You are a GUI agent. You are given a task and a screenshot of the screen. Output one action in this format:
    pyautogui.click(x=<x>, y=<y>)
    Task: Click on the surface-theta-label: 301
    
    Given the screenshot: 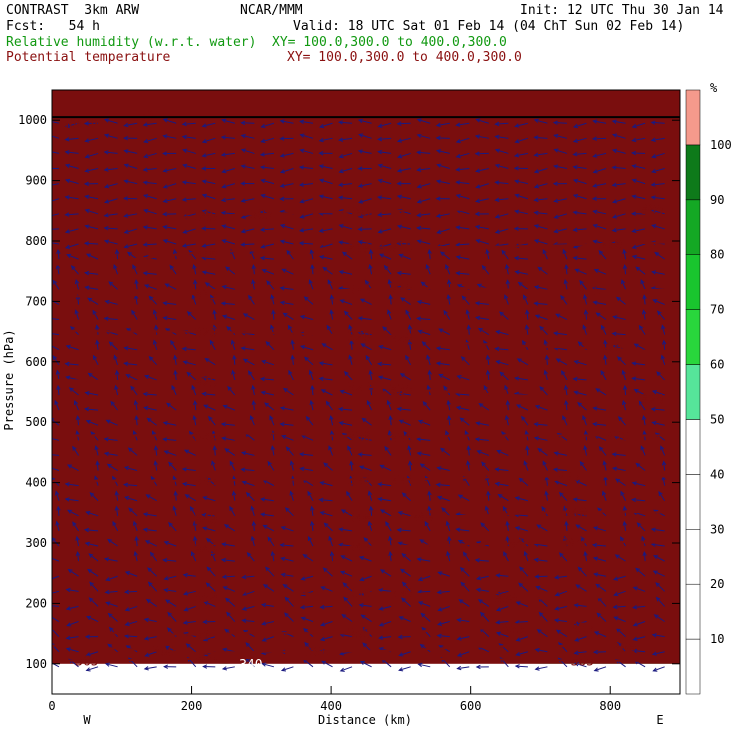 What is the action you would take?
    pyautogui.click(x=150, y=115)
    